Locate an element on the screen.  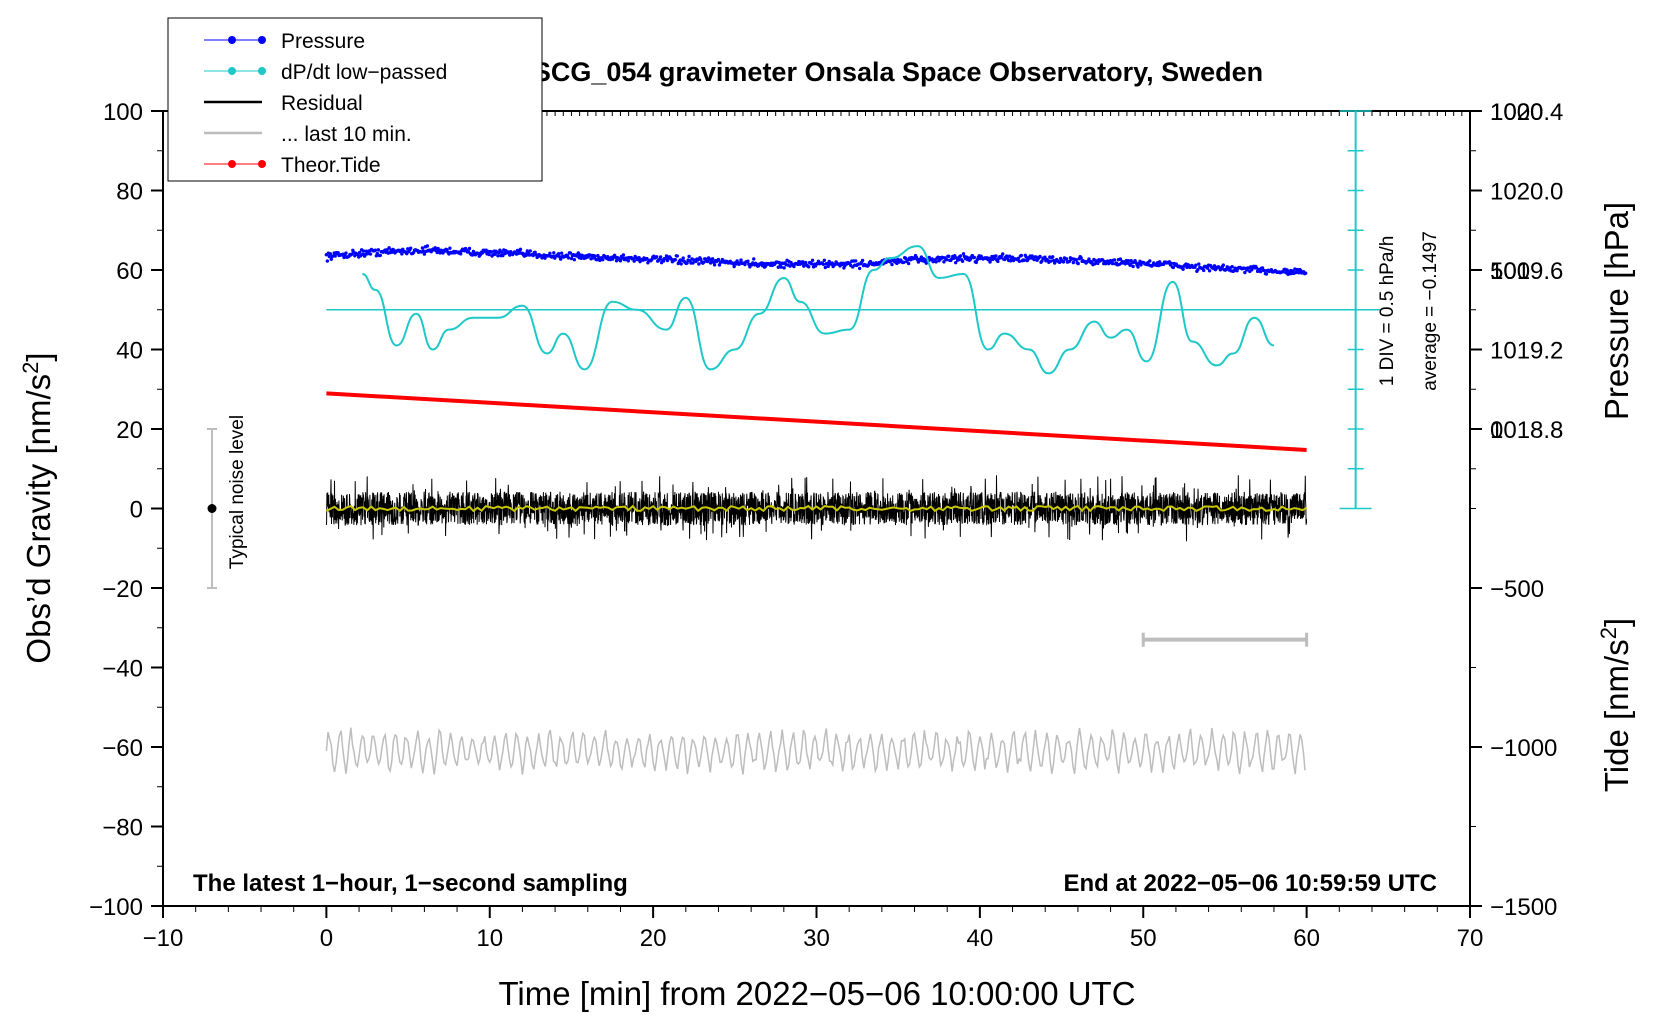
theor-tide-line is located at coordinates (816, 421).